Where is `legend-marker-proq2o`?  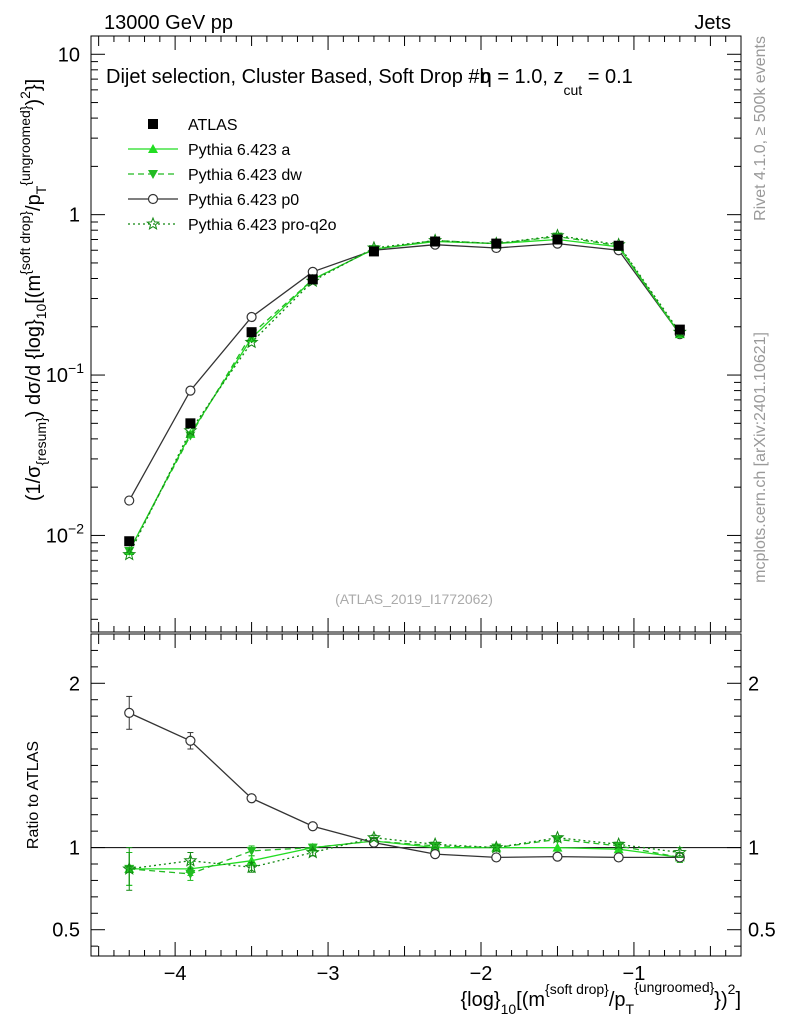 legend-marker-proq2o is located at coordinates (153, 223).